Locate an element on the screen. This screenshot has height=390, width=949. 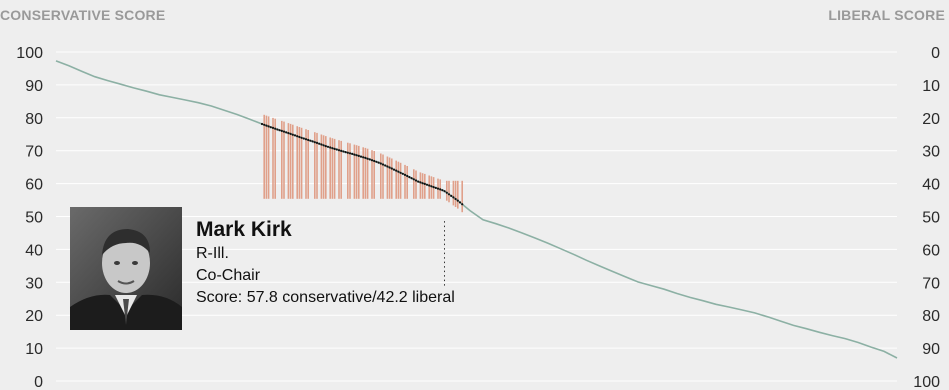
member-score: Score: 57.8 conservative/42.2 liberal is located at coordinates (325, 297).